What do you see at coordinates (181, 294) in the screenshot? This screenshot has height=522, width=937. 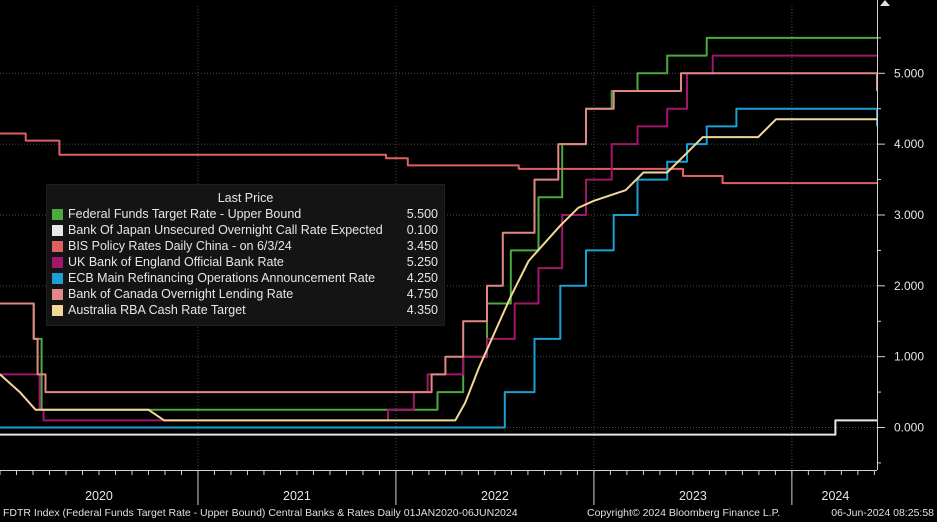 I see `legend-label: Bank of Canada Overnight Lending Rate` at bounding box center [181, 294].